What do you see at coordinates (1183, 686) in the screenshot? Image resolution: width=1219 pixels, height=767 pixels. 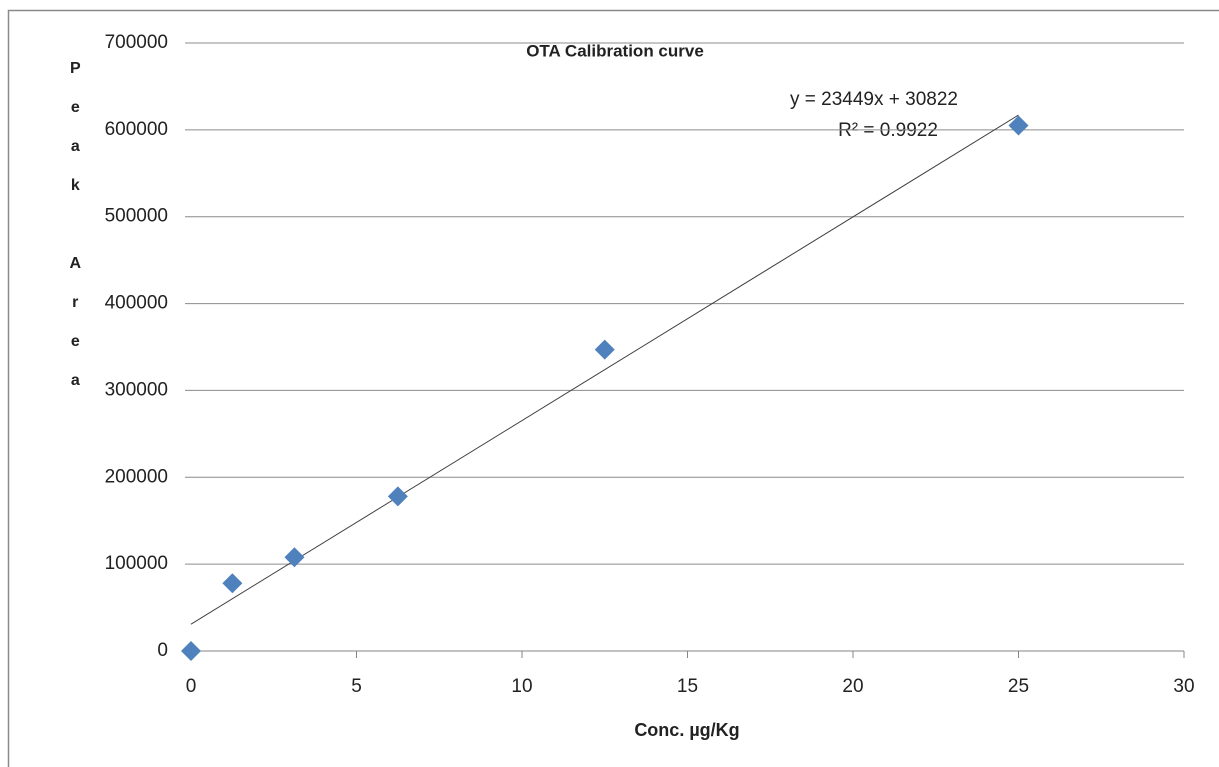 I see `x-tick-label: 30` at bounding box center [1183, 686].